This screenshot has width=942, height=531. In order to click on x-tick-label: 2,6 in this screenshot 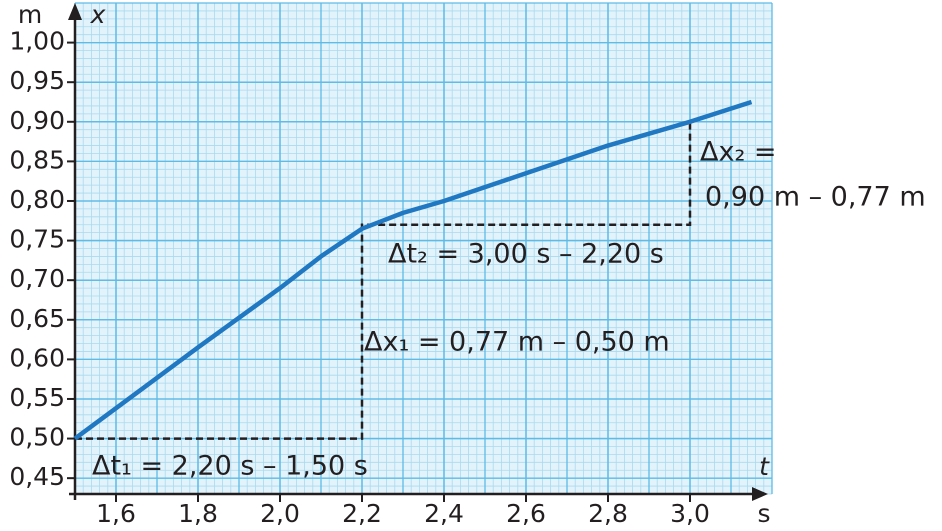, I will do `click(526, 513)`.